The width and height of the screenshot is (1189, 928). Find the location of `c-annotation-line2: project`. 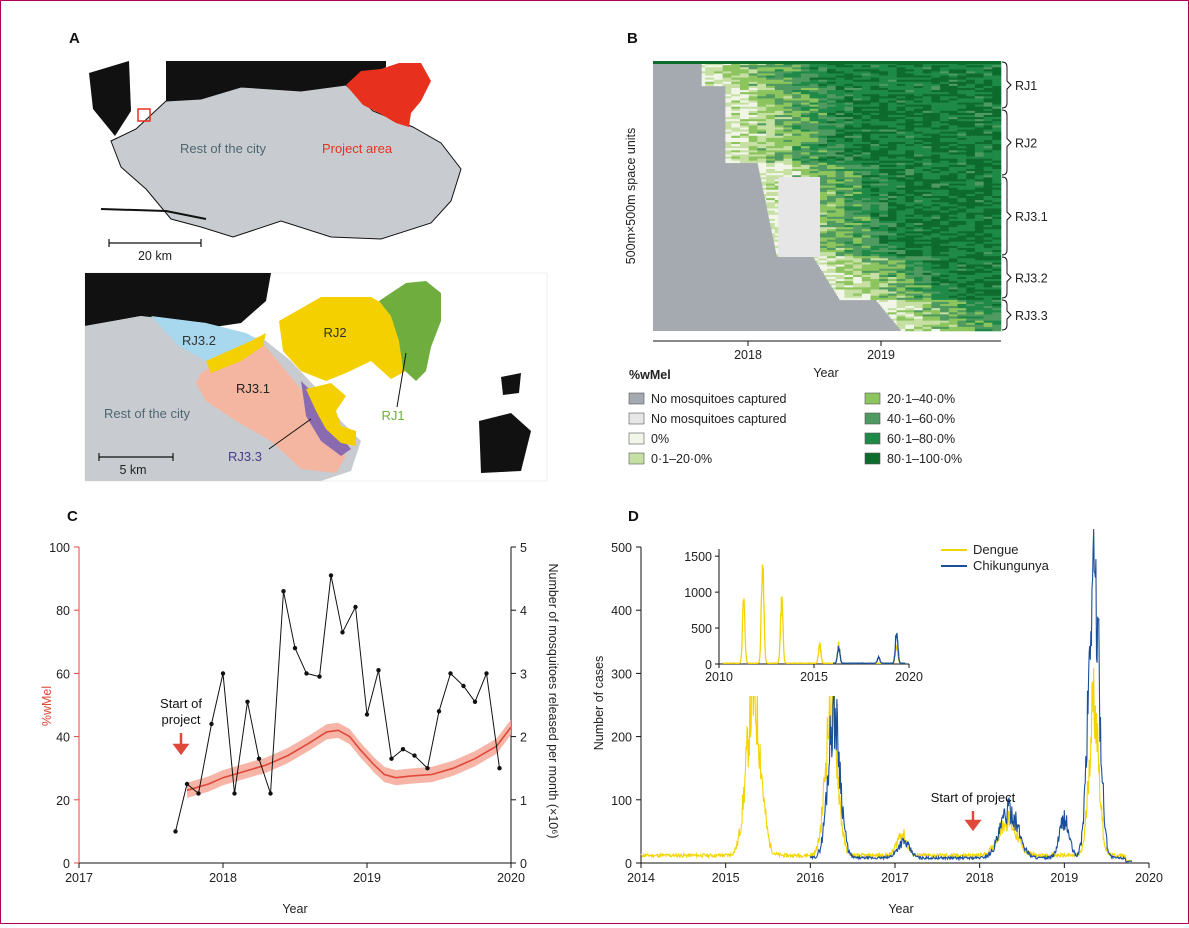

c-annotation-line2: project is located at coordinates (180, 719).